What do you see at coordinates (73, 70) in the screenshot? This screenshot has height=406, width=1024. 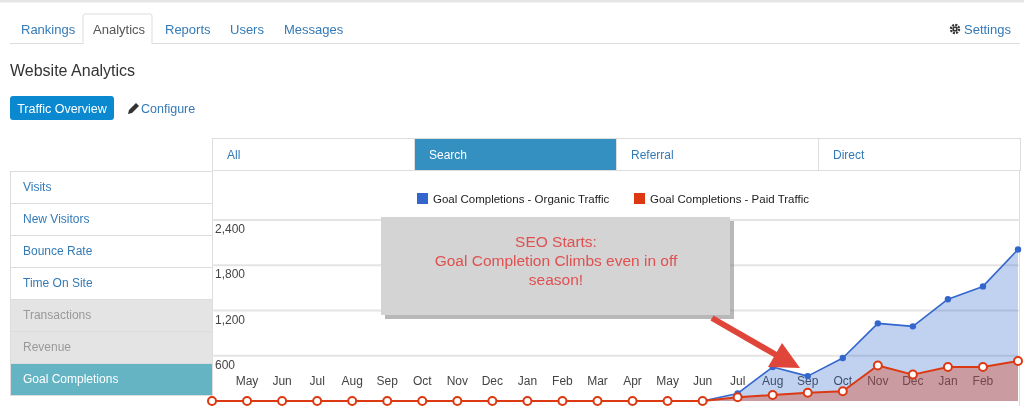 I see `text: Website Analytics` at bounding box center [73, 70].